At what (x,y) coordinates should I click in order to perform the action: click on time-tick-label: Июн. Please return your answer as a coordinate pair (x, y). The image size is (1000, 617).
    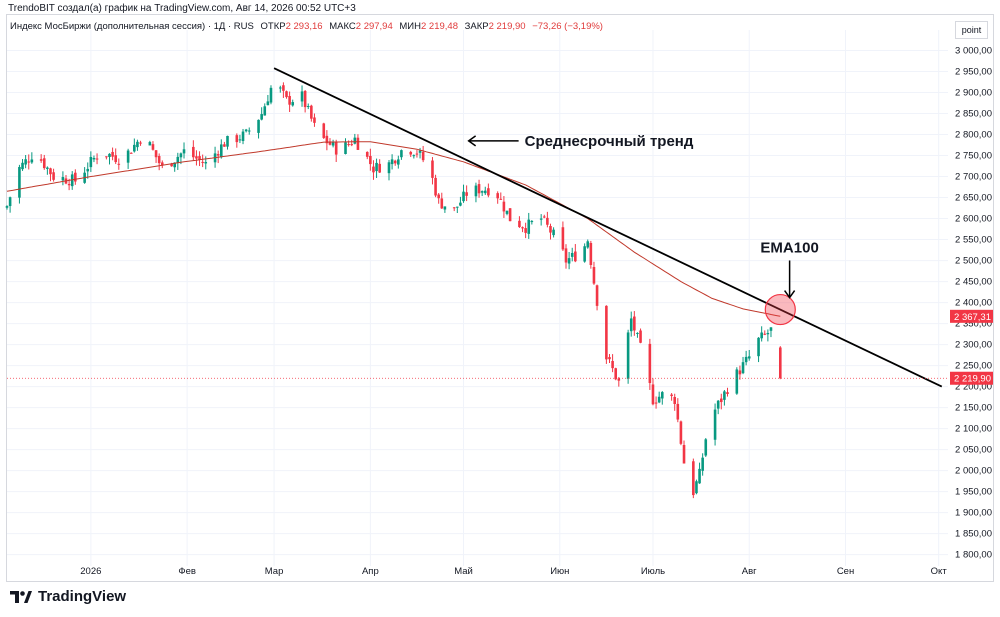
    Looking at the image, I should click on (559, 571).